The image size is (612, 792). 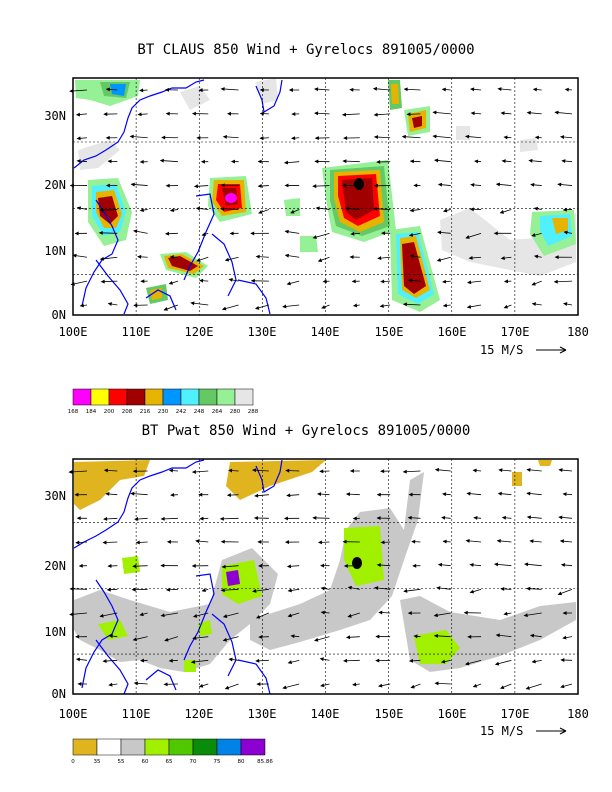 I want to click on bottom-x-tick: 140E, so click(x=325, y=714).